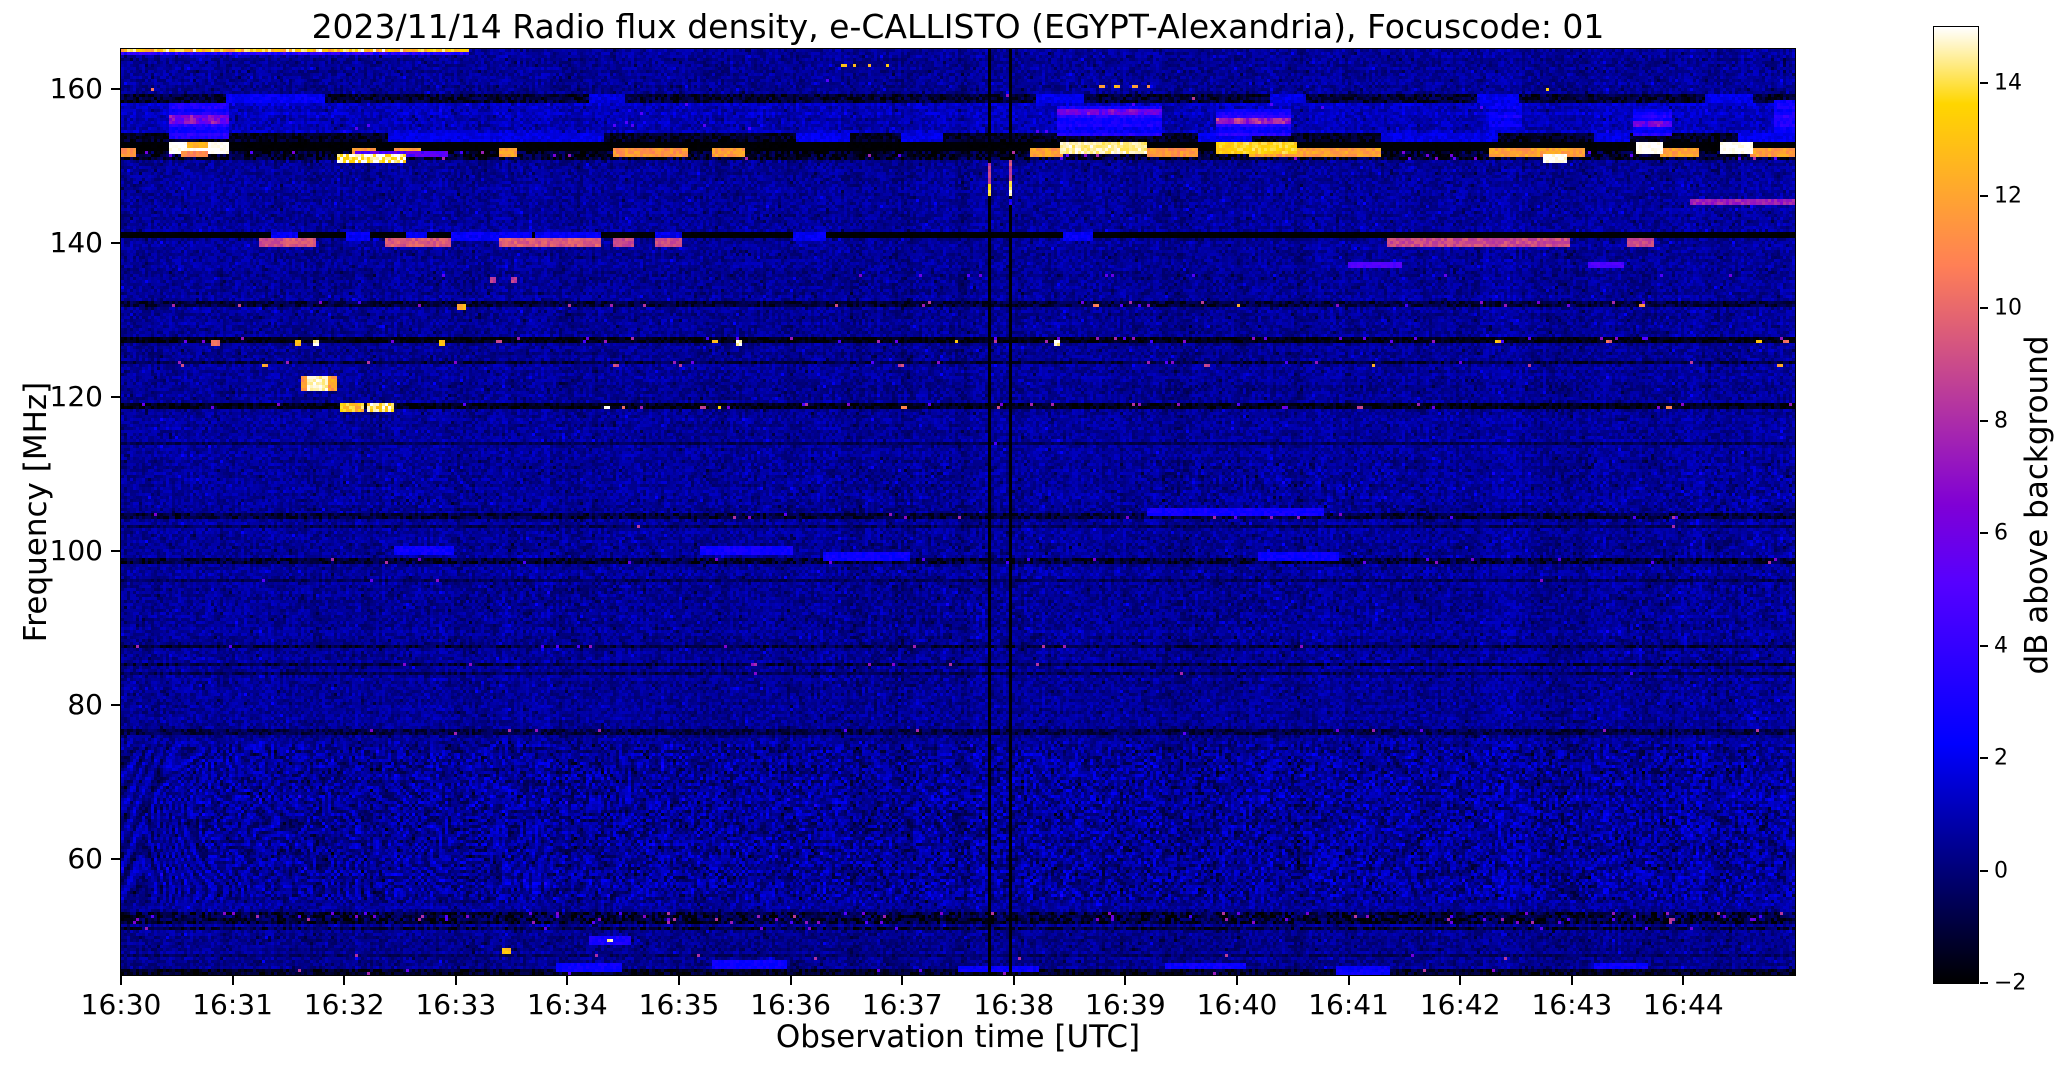  I want to click on colorbar-tick-label: −2, so click(2010, 983).